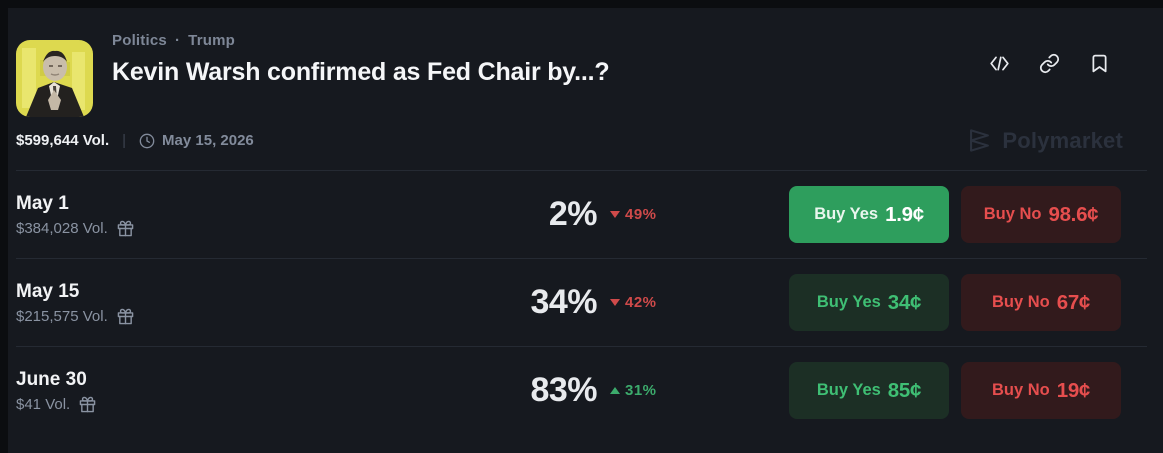 This screenshot has width=1163, height=453. Describe the element at coordinates (563, 302) in the screenshot. I see `outcome-chance: 34%` at that location.